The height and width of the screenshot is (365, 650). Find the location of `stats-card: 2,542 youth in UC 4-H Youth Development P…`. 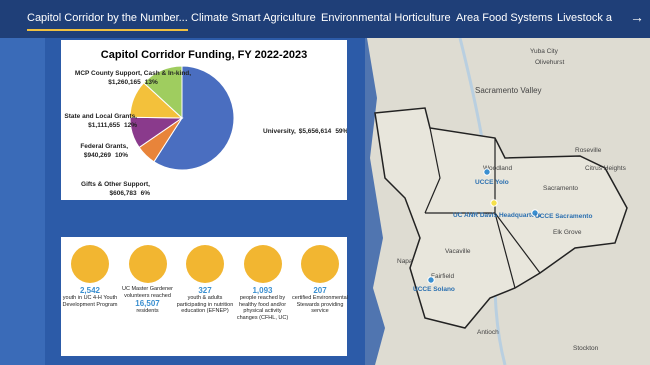

stats-card: 2,542 youth in UC 4-H Youth Development P… is located at coordinates (205, 296).